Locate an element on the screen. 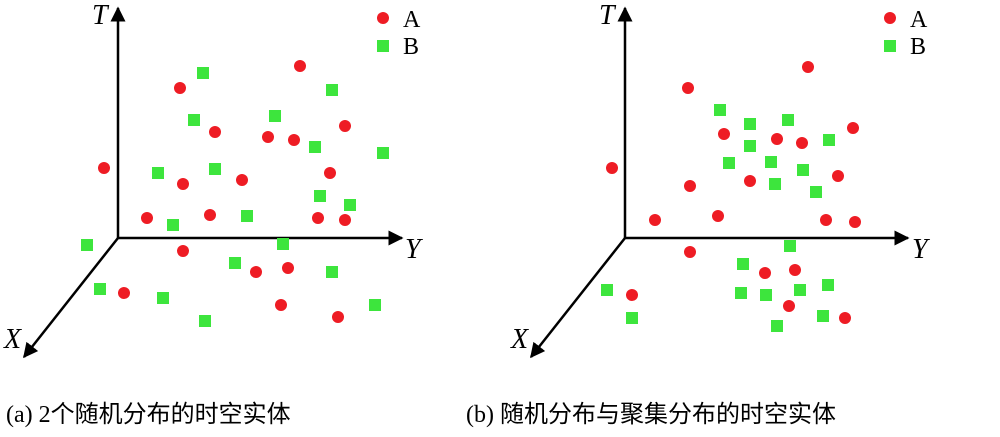 This screenshot has height=437, width=1000. legend-b: B is located at coordinates (918, 47).